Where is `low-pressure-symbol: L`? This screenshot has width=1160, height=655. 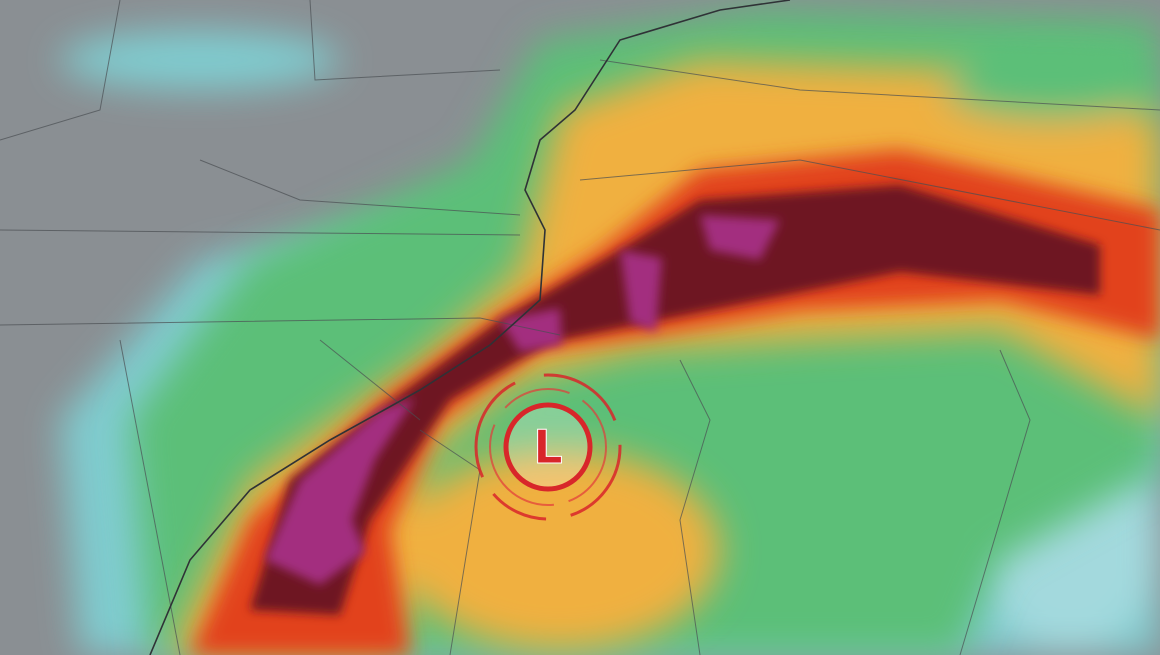
low-pressure-symbol: L is located at coordinates (548, 447).